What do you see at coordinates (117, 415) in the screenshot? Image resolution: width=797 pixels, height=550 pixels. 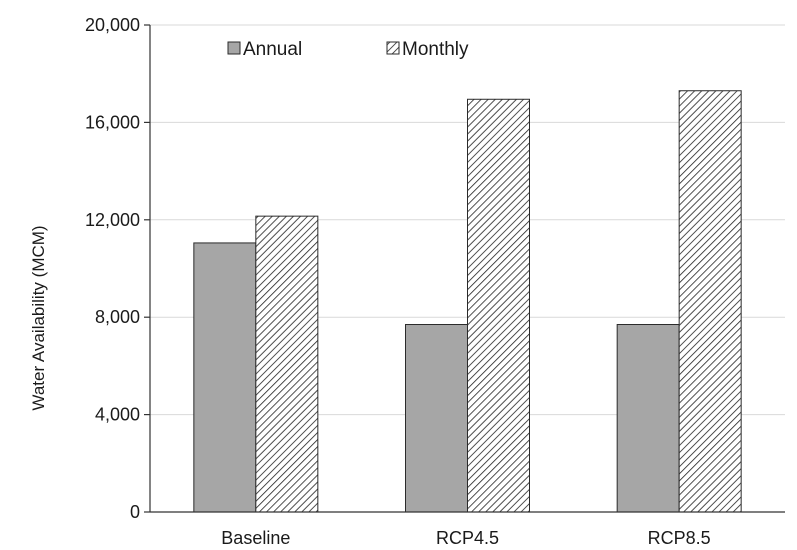 I see `y-tick-label: 4,000` at bounding box center [117, 415].